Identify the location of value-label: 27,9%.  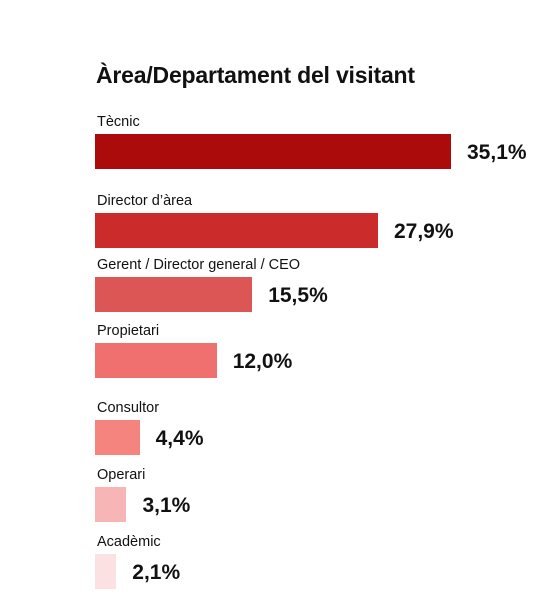
(423, 231).